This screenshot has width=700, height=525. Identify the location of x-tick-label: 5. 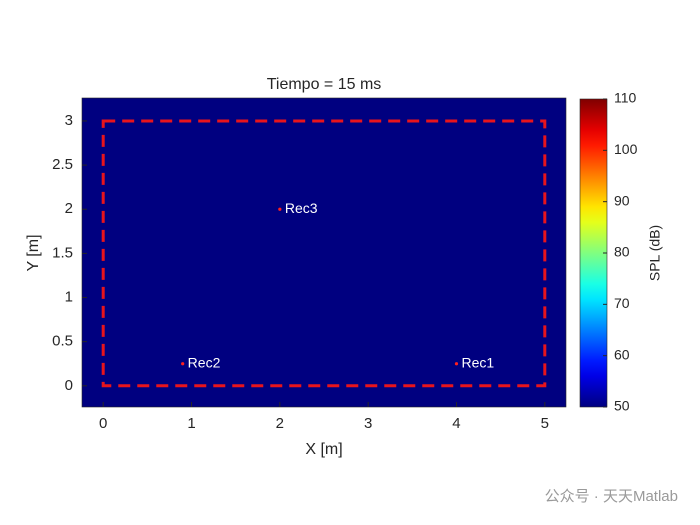
(545, 423).